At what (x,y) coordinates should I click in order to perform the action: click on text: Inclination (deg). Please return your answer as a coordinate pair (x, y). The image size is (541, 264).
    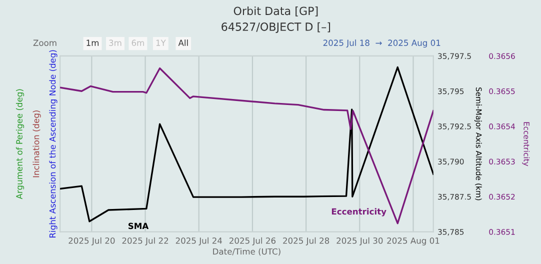
    Looking at the image, I should click on (36, 144).